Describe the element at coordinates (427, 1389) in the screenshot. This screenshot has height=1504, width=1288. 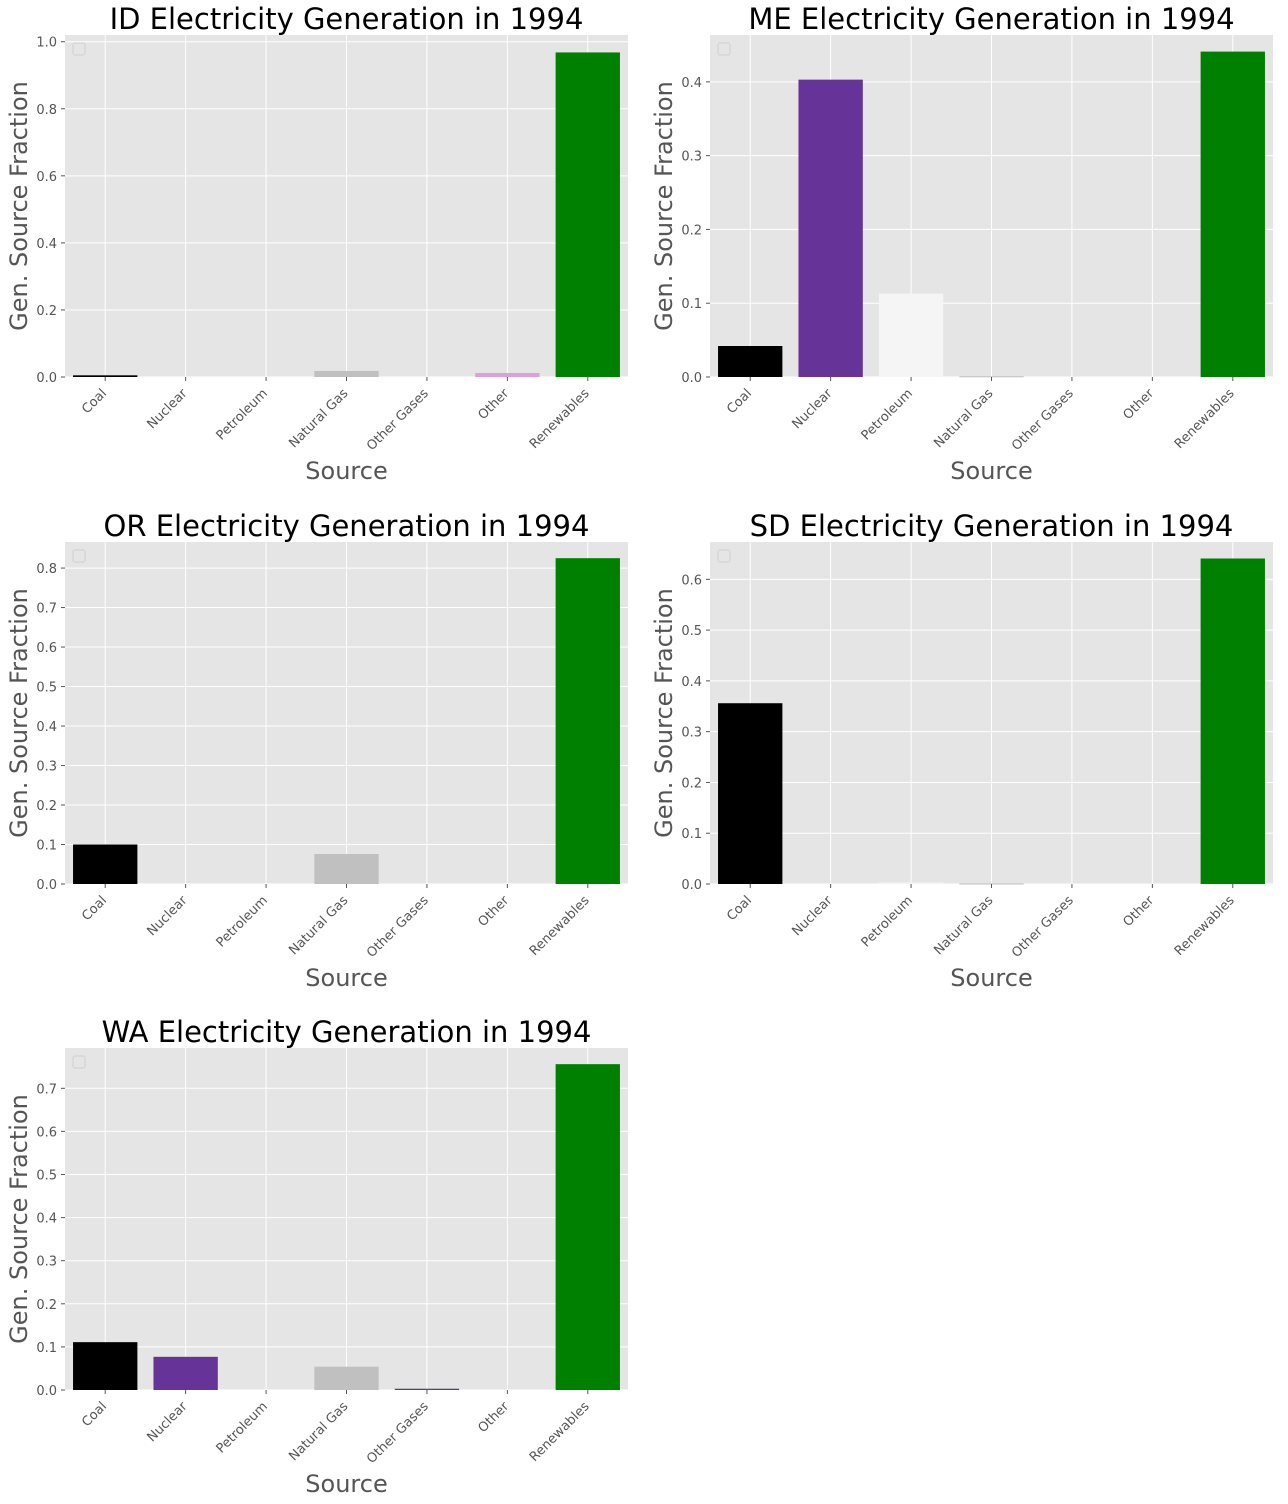
I see `bar-other-gases` at that location.